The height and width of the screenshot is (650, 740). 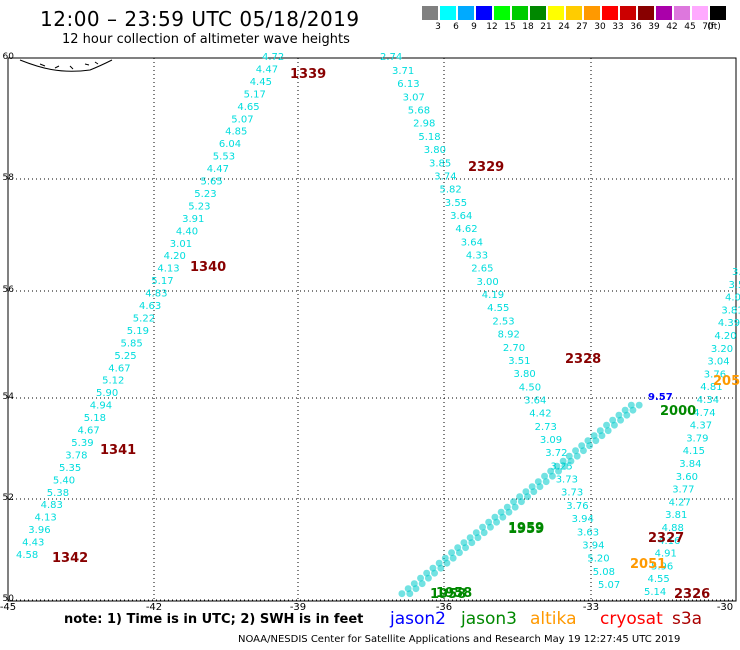 I want to click on pass-number-label: 2327, so click(x=666, y=538).